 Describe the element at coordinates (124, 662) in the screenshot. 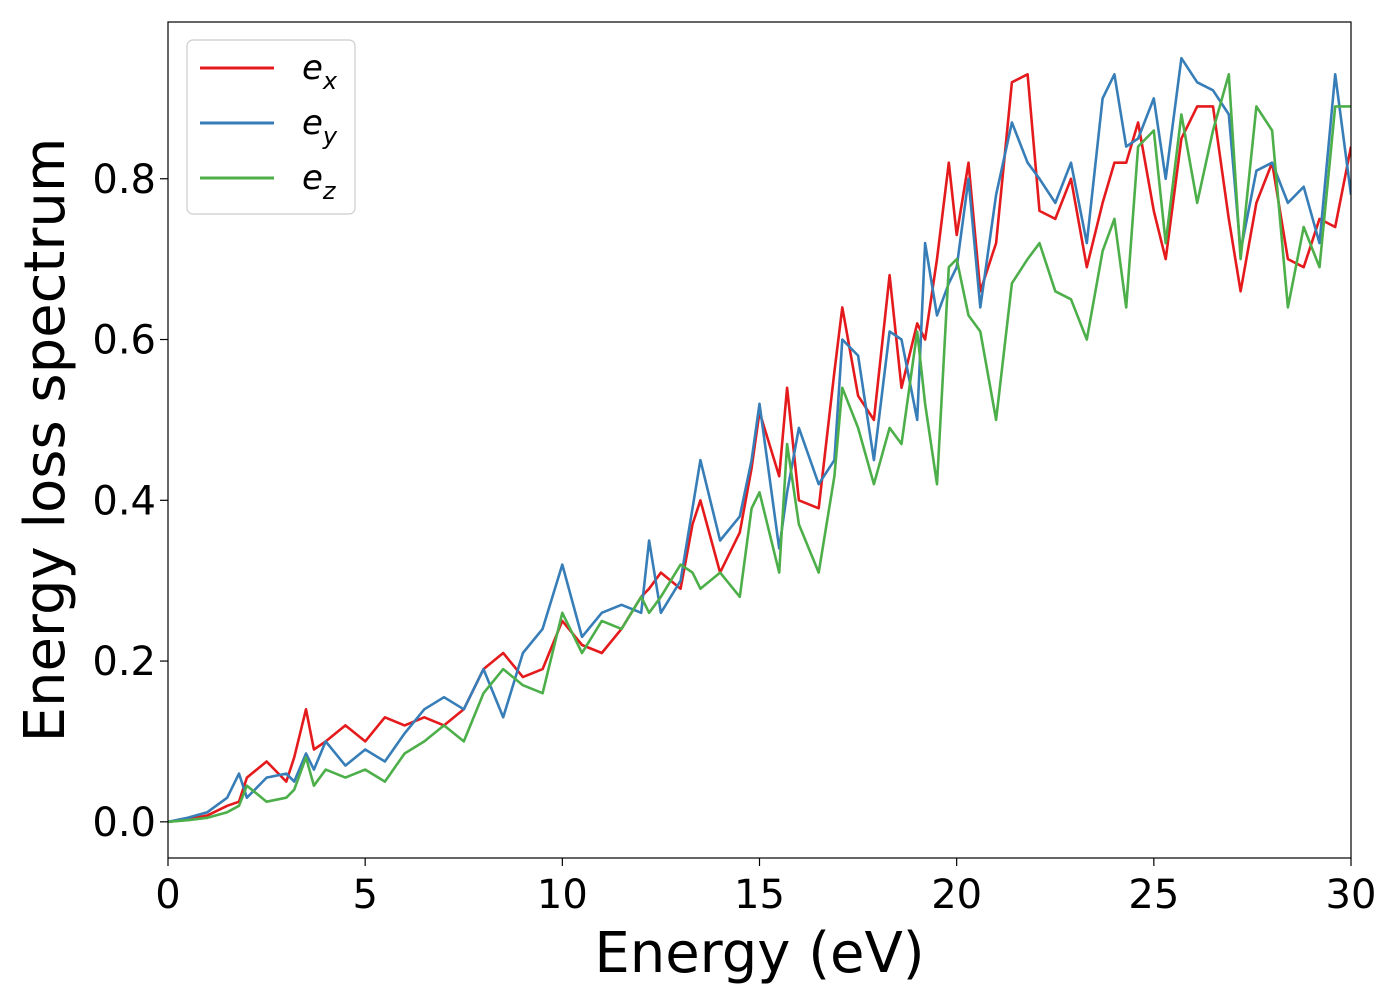

I see `y-tick-label: 0.2` at that location.